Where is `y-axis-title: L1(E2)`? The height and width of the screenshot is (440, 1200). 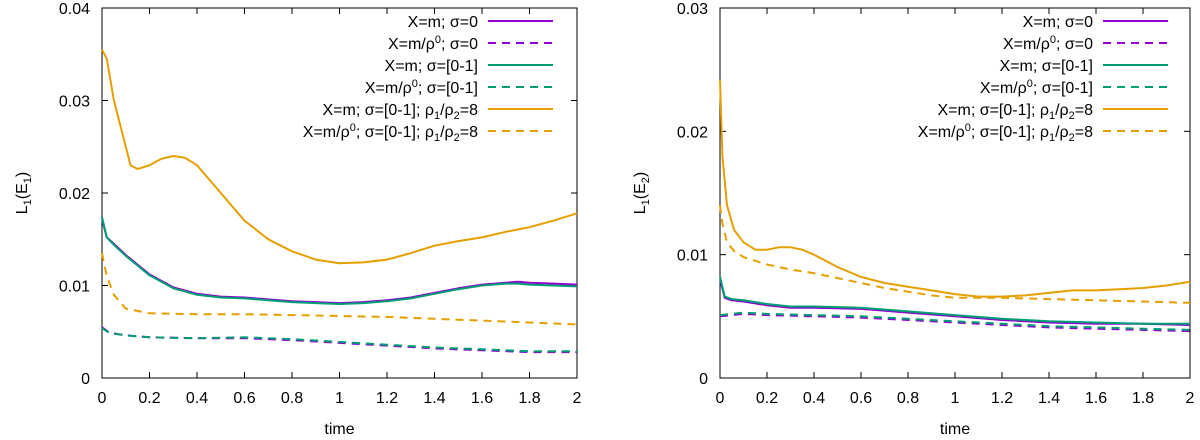
y-axis-title: L1(E2) is located at coordinates (642, 193).